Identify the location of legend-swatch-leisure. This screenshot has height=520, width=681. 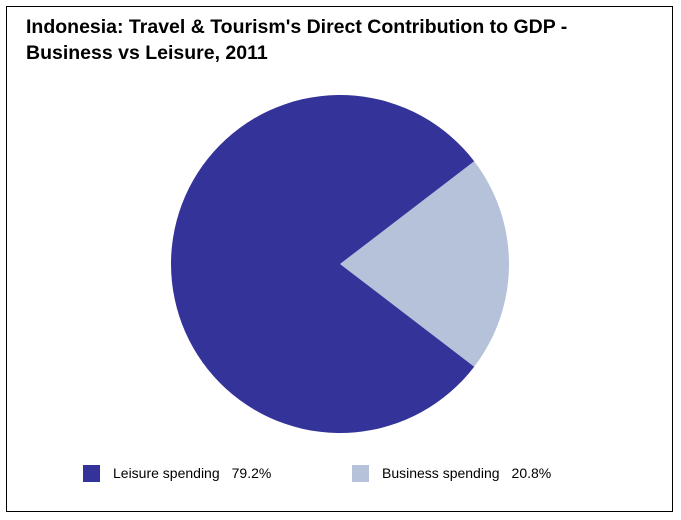
(91, 473).